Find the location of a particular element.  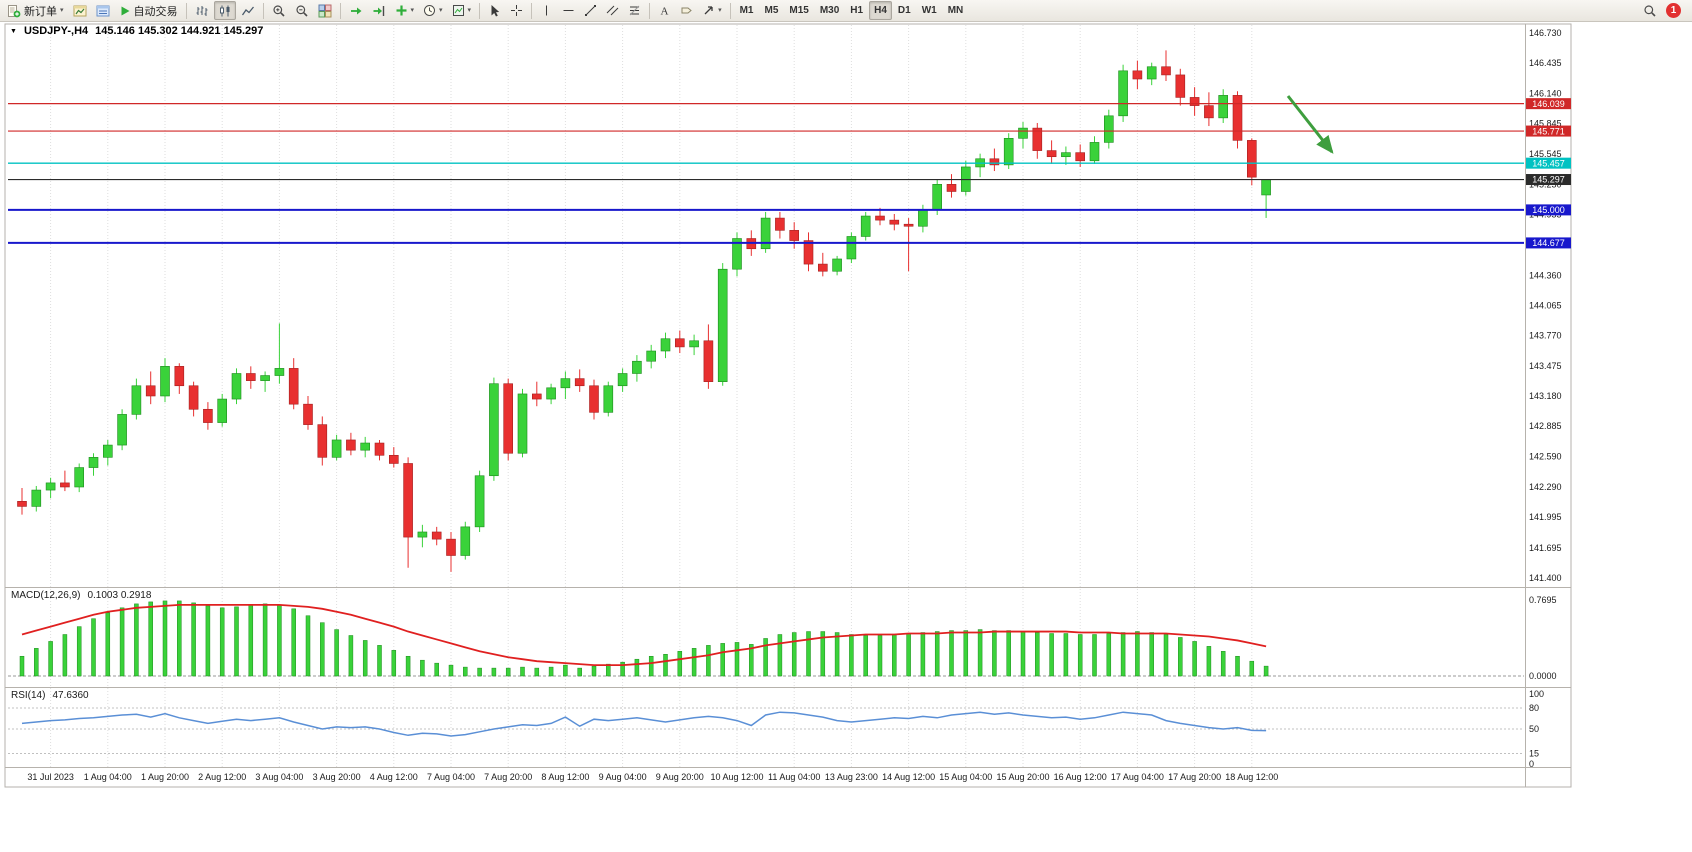

timeframe-m5-button: M5 is located at coordinates (771, 10).